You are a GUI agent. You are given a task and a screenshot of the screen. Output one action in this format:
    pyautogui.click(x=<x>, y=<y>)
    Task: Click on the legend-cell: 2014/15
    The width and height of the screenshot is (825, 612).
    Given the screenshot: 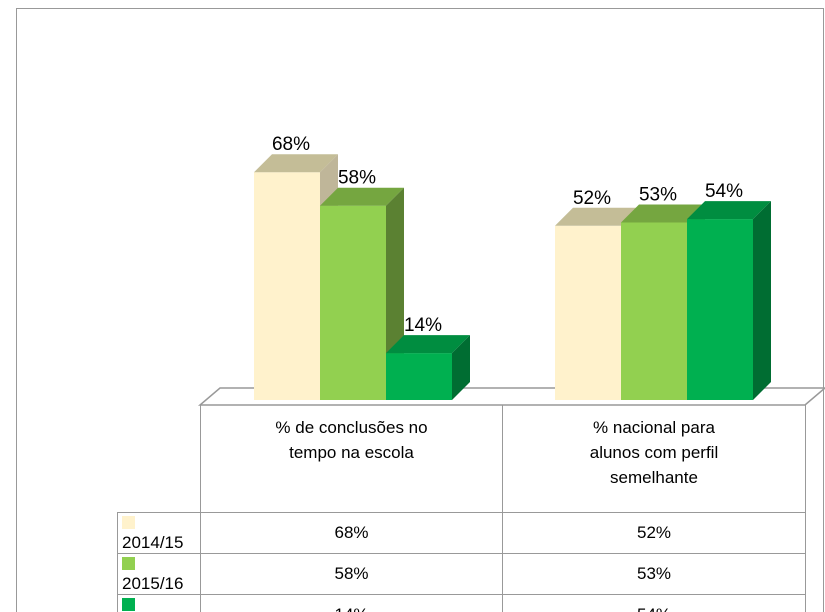 What is the action you would take?
    pyautogui.click(x=159, y=533)
    